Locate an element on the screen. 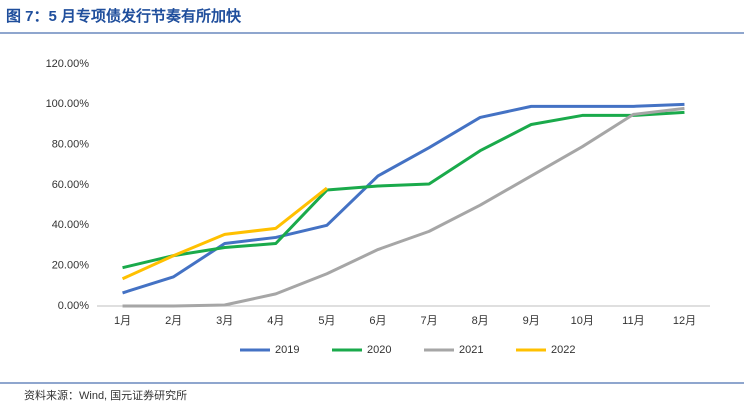 The image size is (744, 415). y-tick-label: 80.00% is located at coordinates (71, 145).